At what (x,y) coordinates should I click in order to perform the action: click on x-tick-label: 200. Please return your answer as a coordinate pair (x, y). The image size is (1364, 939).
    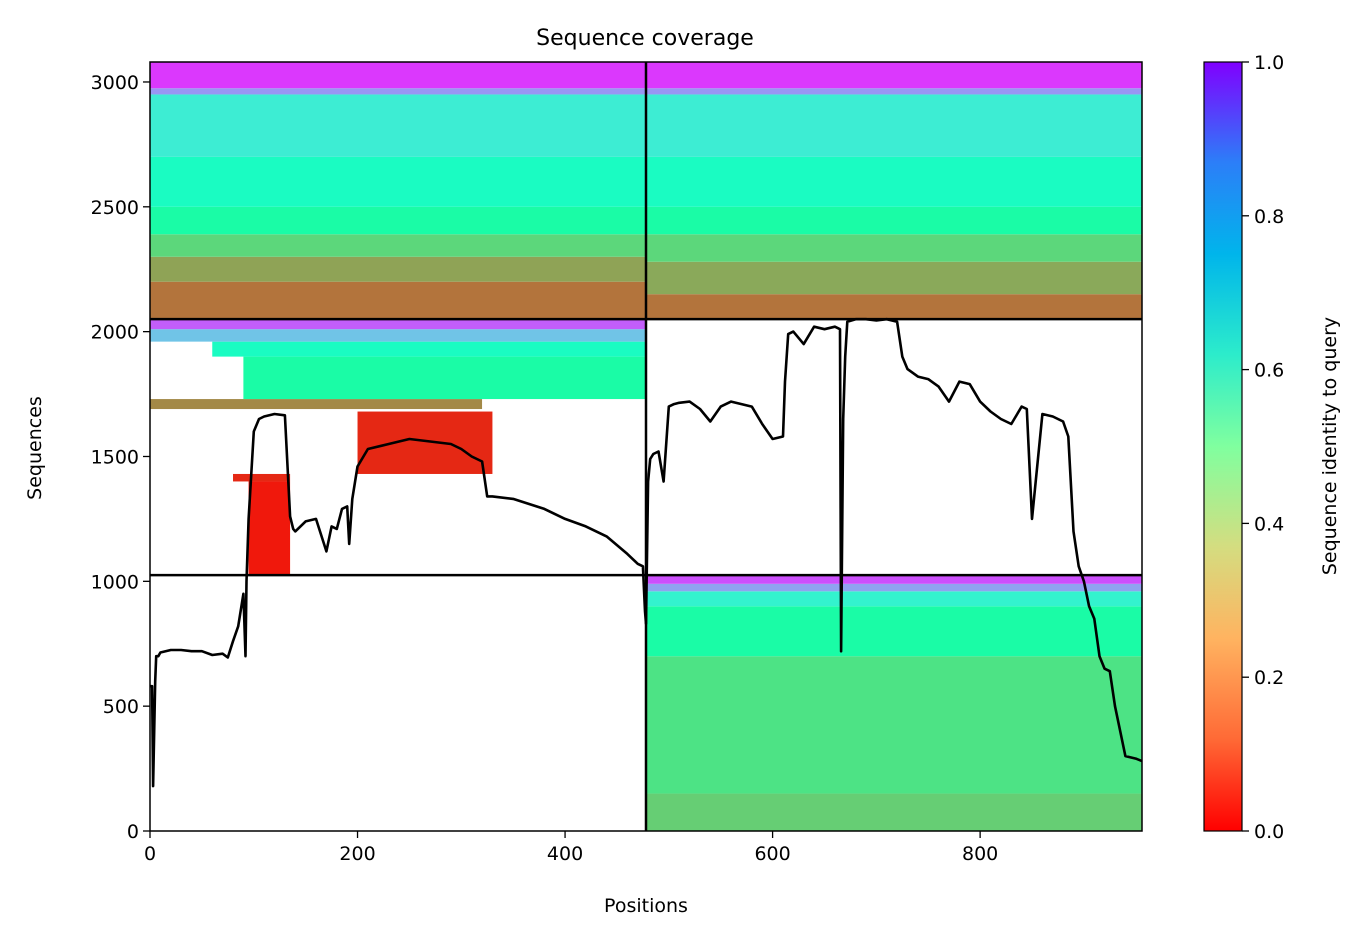
    Looking at the image, I should click on (357, 854).